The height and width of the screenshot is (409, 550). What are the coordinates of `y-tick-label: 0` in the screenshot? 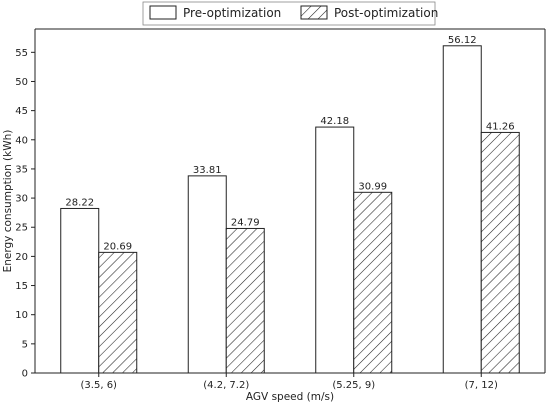 It's located at (25, 374).